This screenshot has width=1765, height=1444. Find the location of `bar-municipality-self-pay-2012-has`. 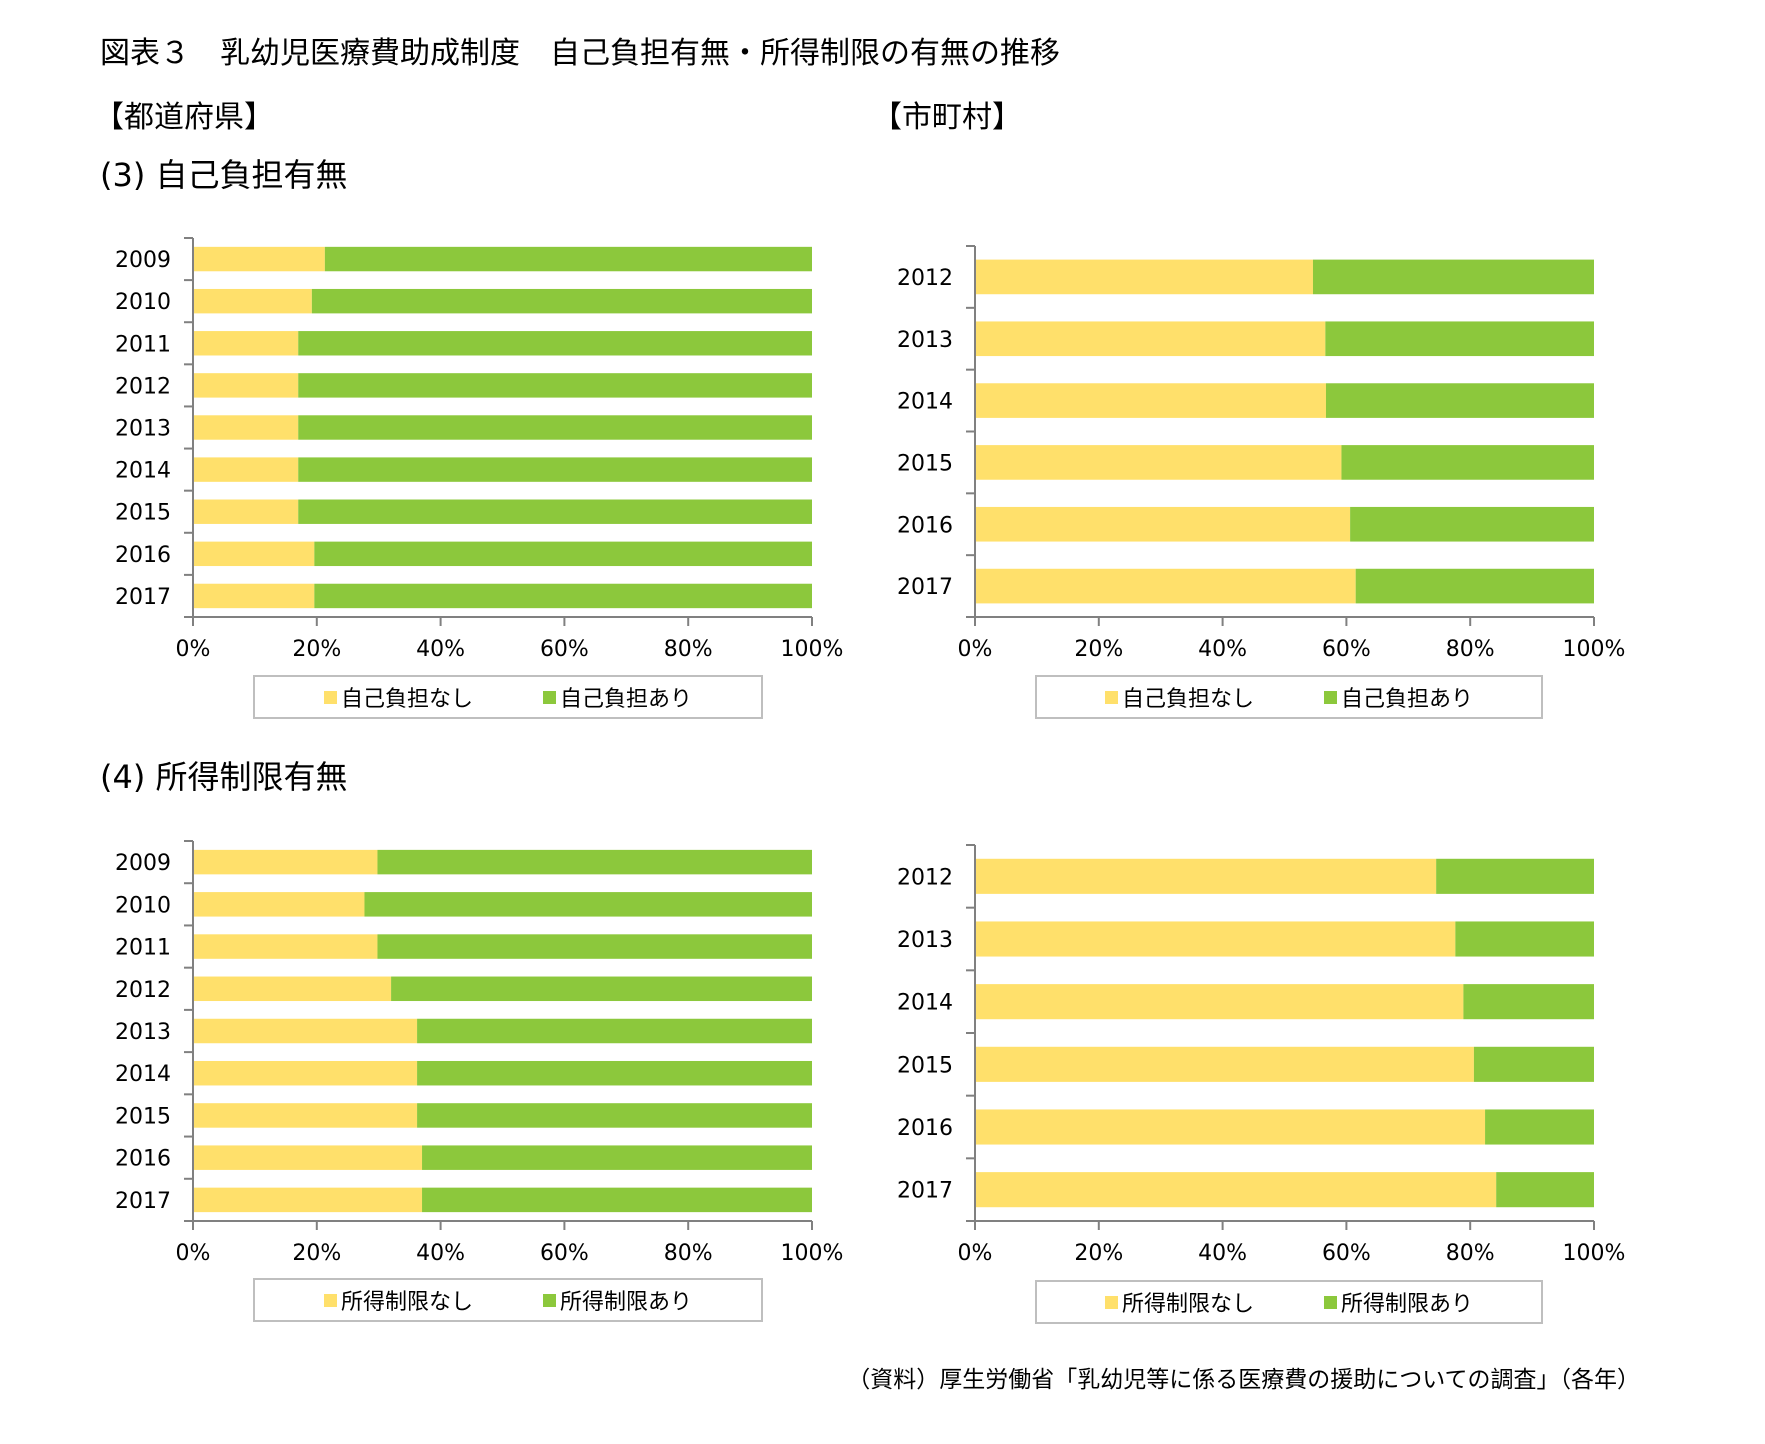

bar-municipality-self-pay-2012-has is located at coordinates (1453, 277).